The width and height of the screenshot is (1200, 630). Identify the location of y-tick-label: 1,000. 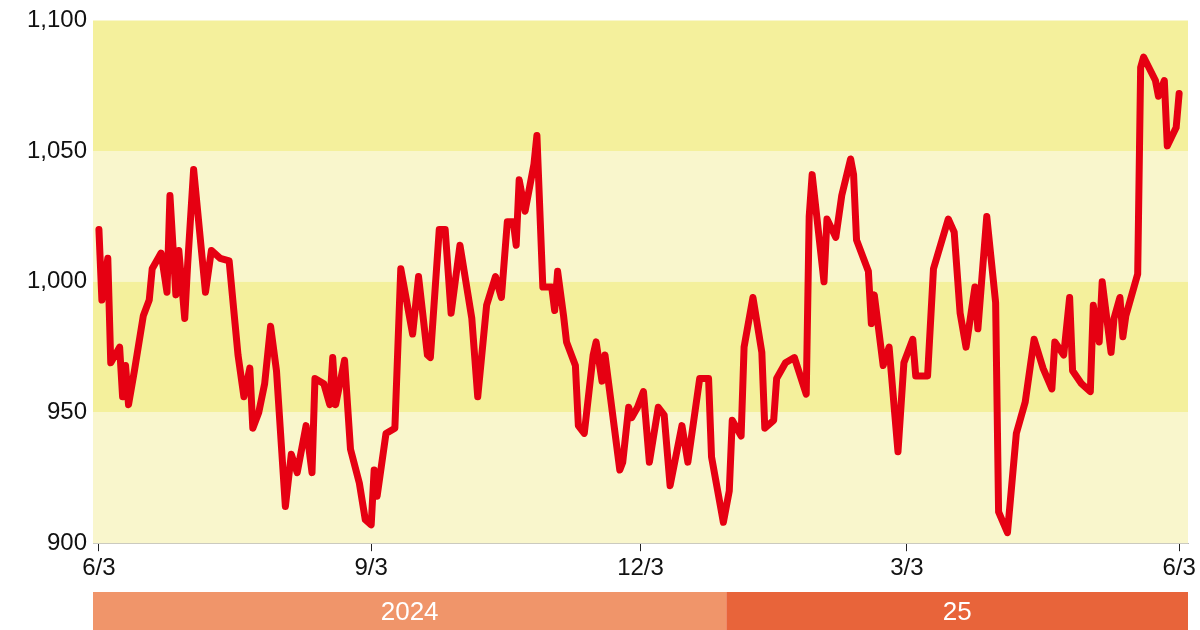
(56, 280).